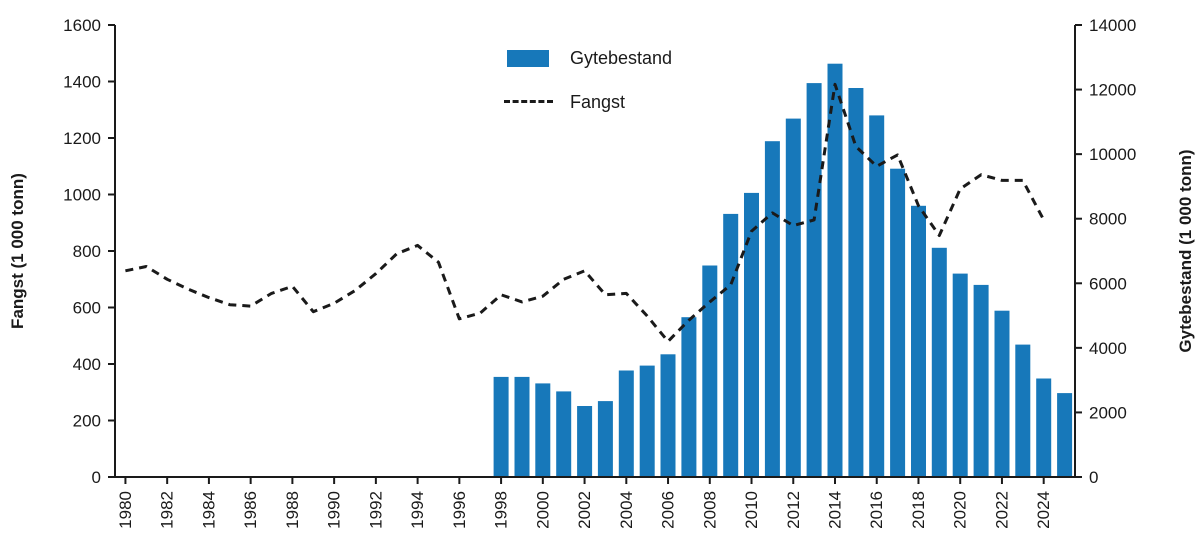 This screenshot has width=1200, height=558. I want to click on x-tick-label: 1998, so click(501, 510).